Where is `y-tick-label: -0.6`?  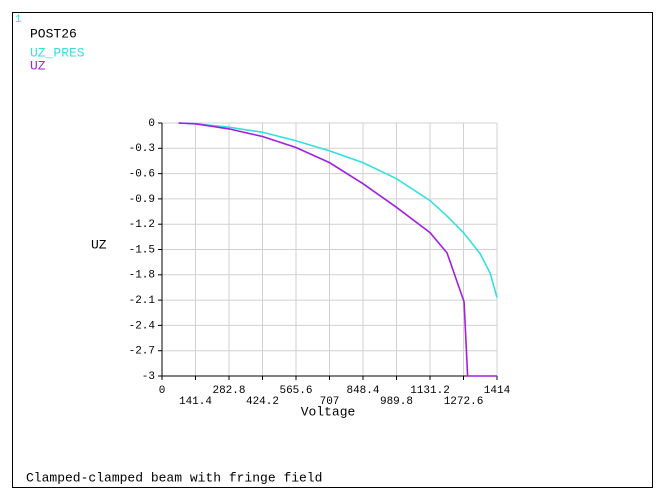 y-tick-label: -0.6 is located at coordinates (142, 175).